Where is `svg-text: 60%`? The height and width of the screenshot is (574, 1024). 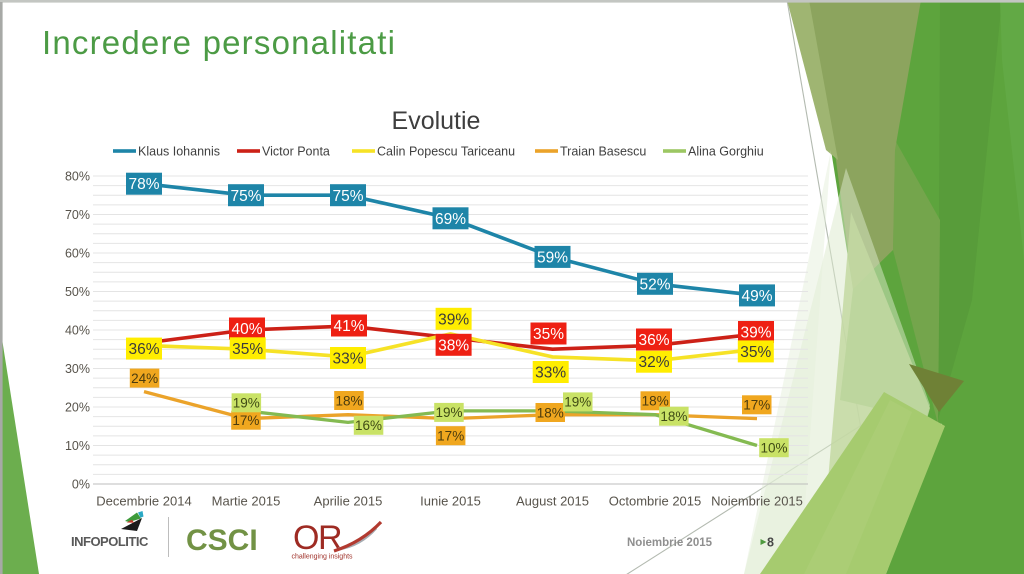 svg-text: 60% is located at coordinates (77, 253).